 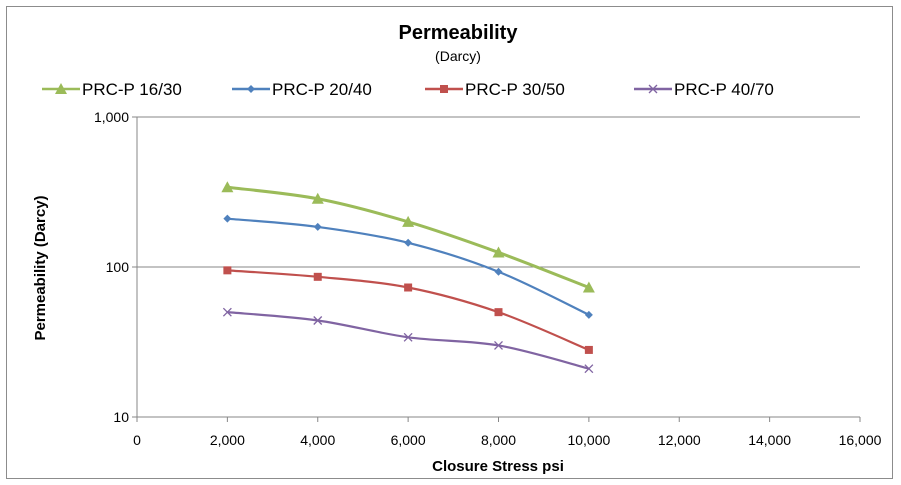 I want to click on legend-marker-3-b, so click(x=653, y=89).